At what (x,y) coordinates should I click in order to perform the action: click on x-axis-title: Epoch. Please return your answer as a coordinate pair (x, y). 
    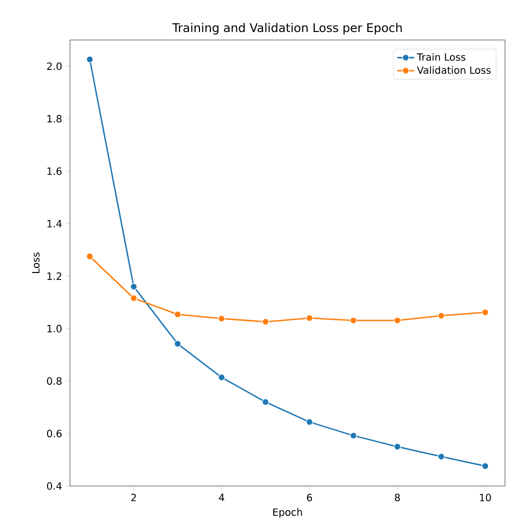
    Looking at the image, I should click on (287, 513).